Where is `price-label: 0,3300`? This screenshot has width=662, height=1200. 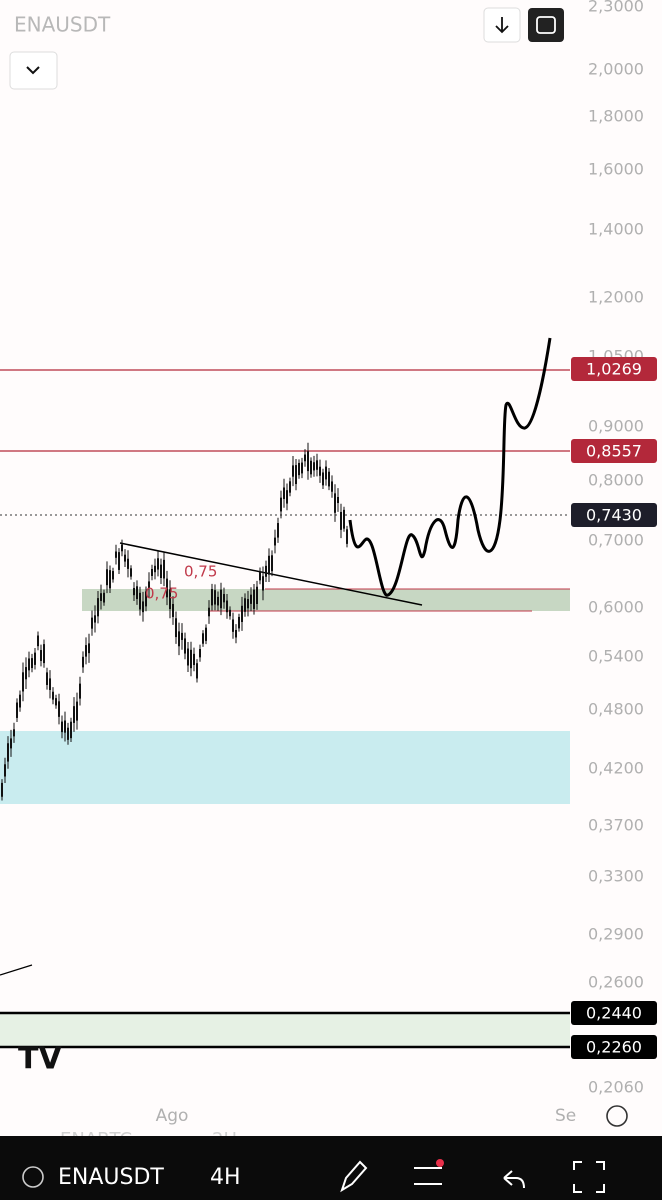
price-label: 0,3300 is located at coordinates (616, 876).